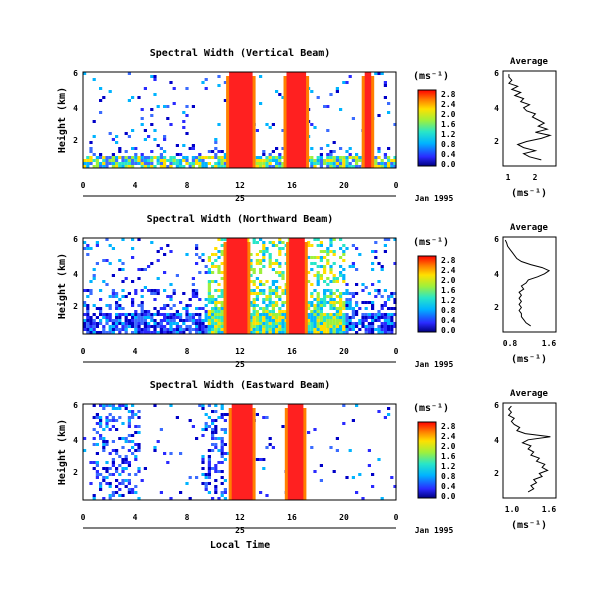  Describe the element at coordinates (297, 286) in the screenshot. I see `high-width-block` at that location.